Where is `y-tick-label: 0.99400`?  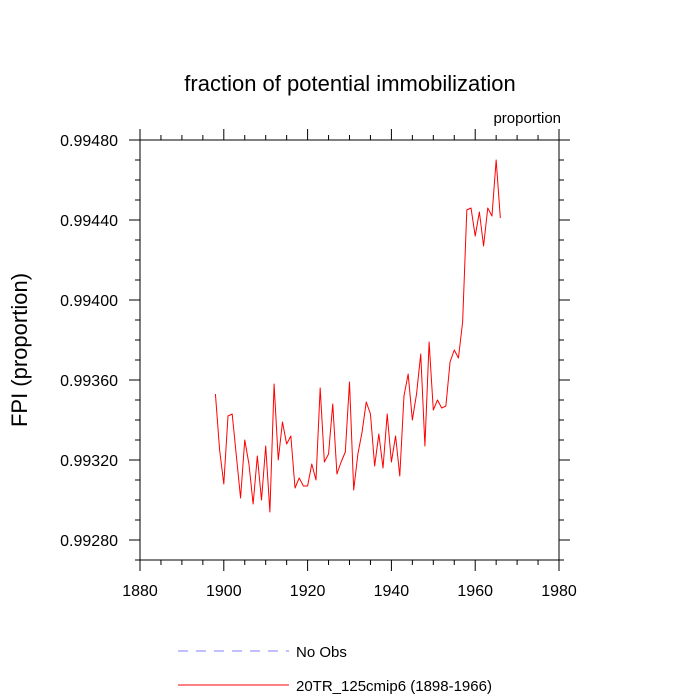 y-tick-label: 0.99400 is located at coordinates (89, 301).